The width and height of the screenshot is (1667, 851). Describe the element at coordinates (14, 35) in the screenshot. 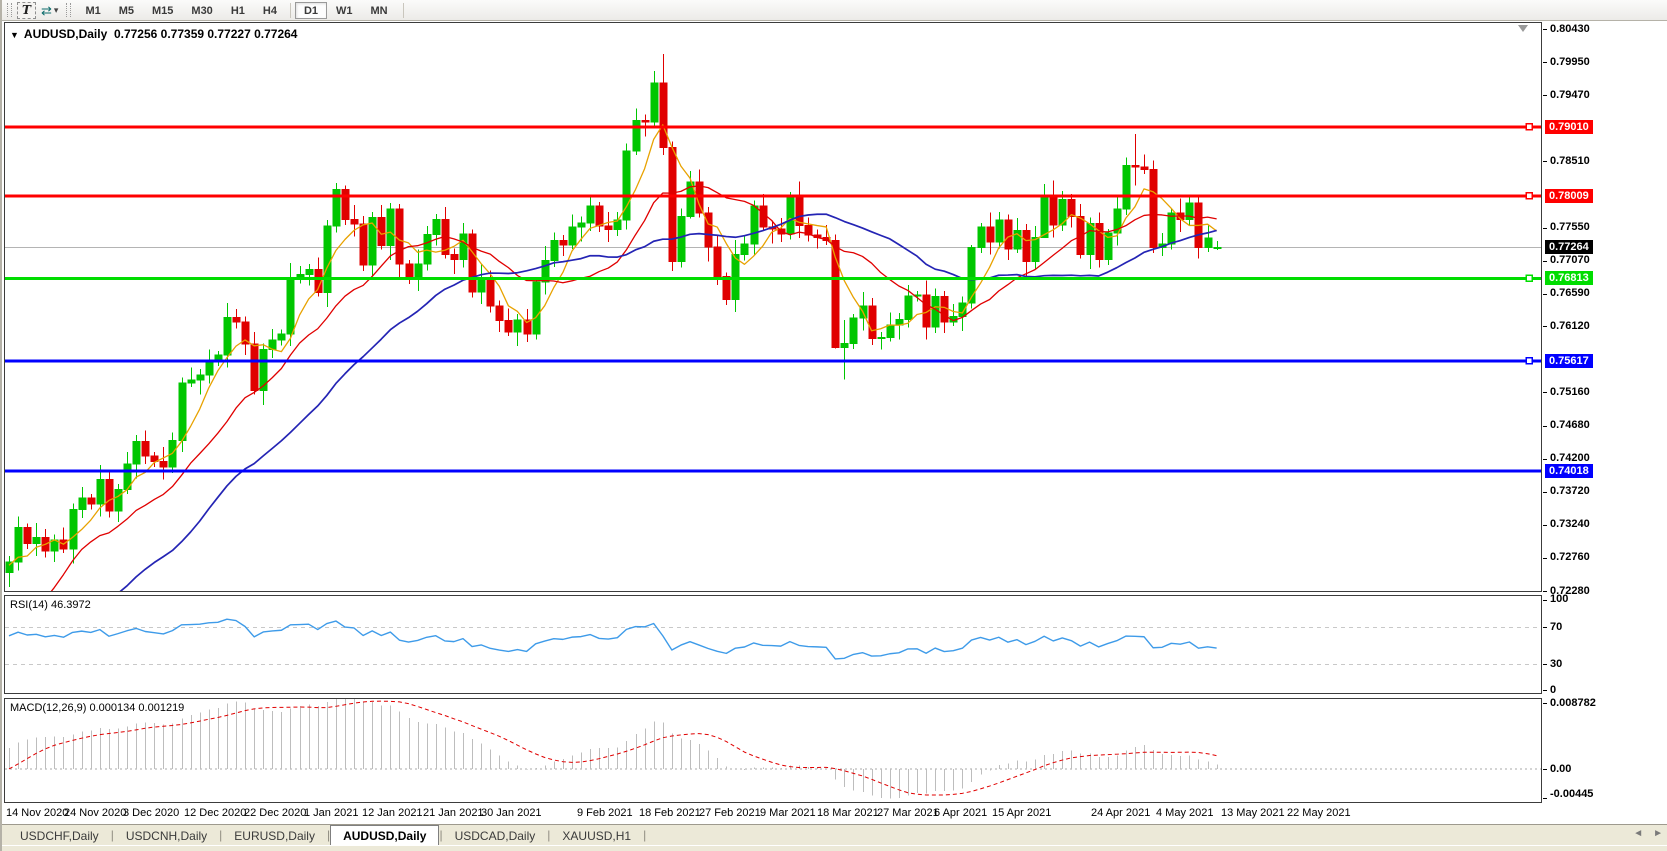

I see `collapse-triangle-icon: ▼` at that location.